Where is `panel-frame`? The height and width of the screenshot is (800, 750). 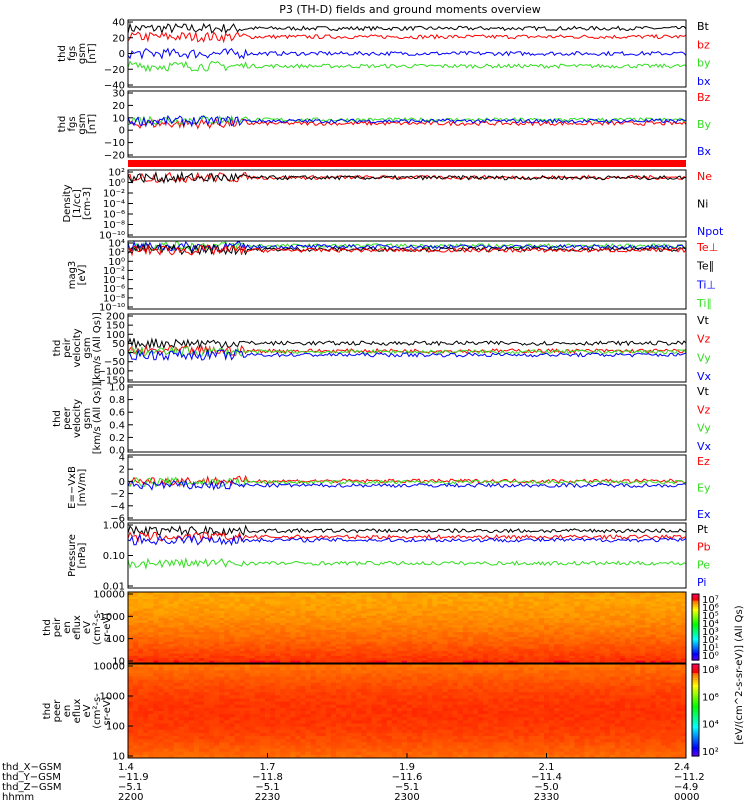
panel-frame is located at coordinates (407, 348).